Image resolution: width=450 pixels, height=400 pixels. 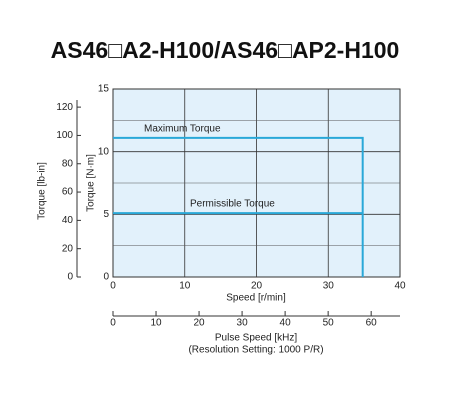 I want to click on x-tick-label: 20, so click(x=257, y=286).